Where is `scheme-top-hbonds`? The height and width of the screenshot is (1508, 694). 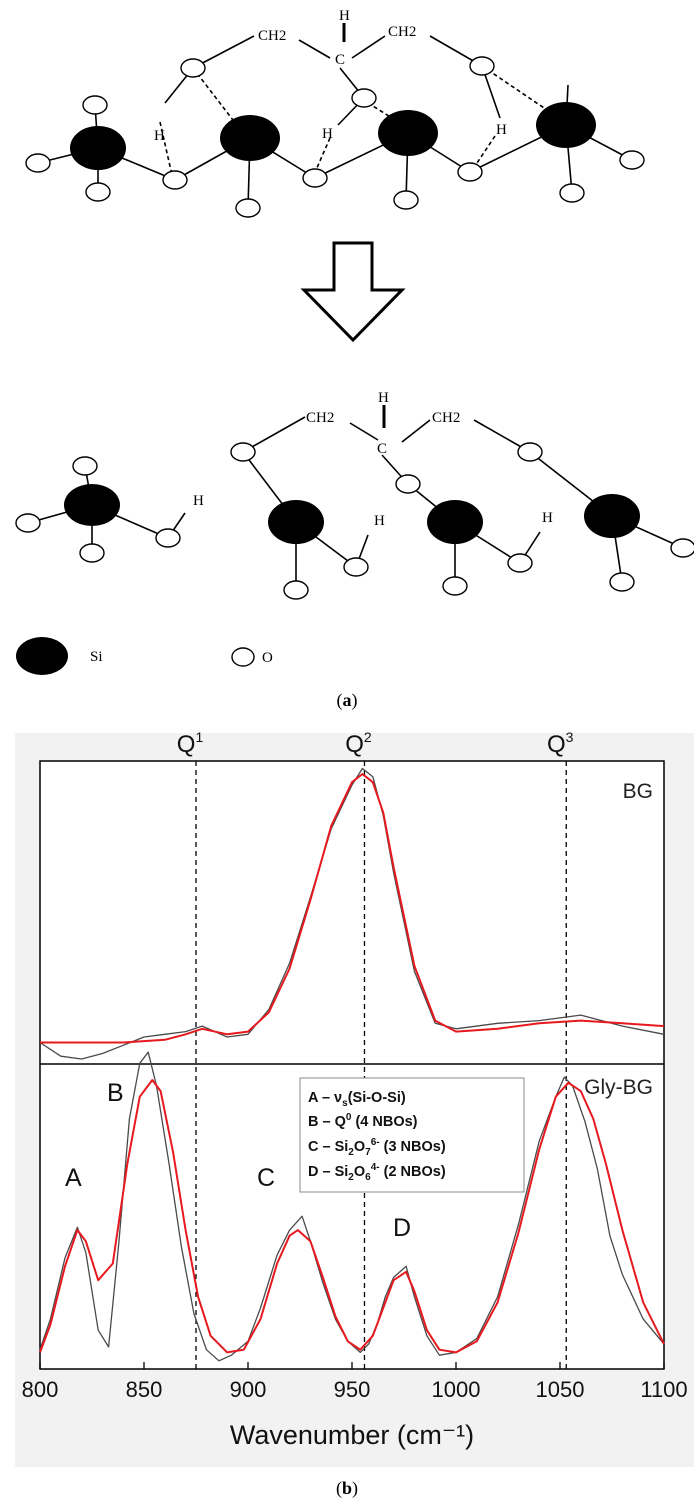
scheme-top-hbonds is located at coordinates (356, 120).